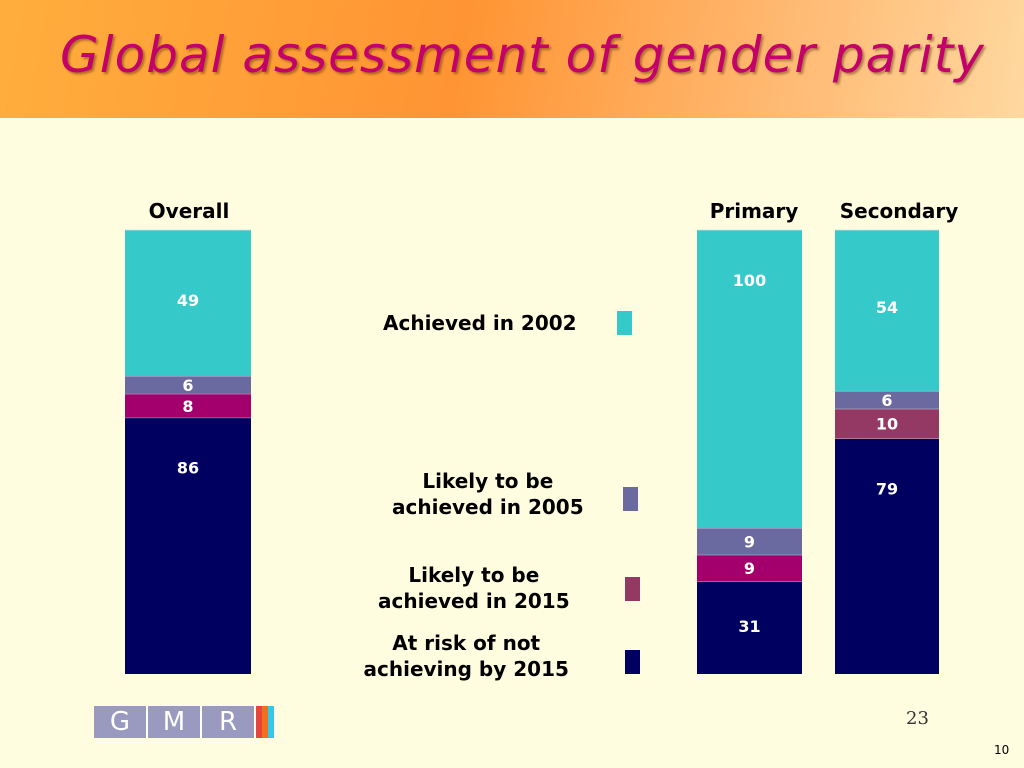  I want to click on slide-title: Global assessment of gender parity, so click(522, 55).